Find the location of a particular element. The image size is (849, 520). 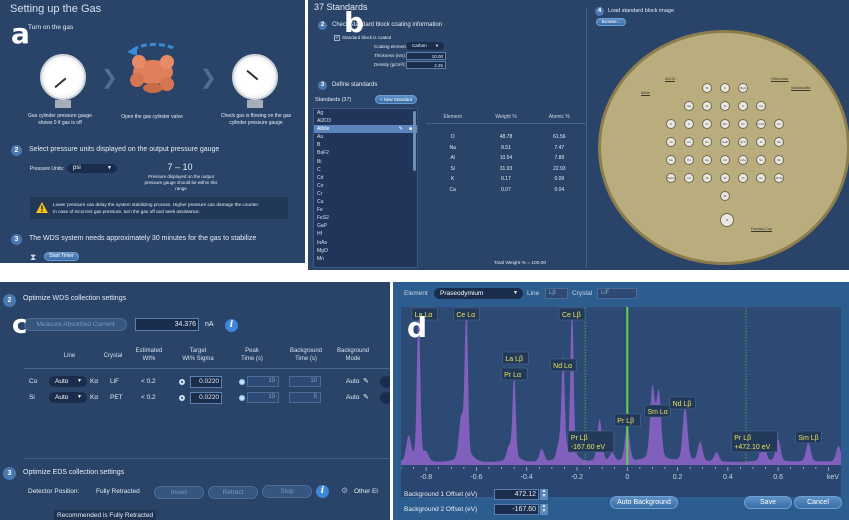

standard-position: Bi is located at coordinates (725, 196).